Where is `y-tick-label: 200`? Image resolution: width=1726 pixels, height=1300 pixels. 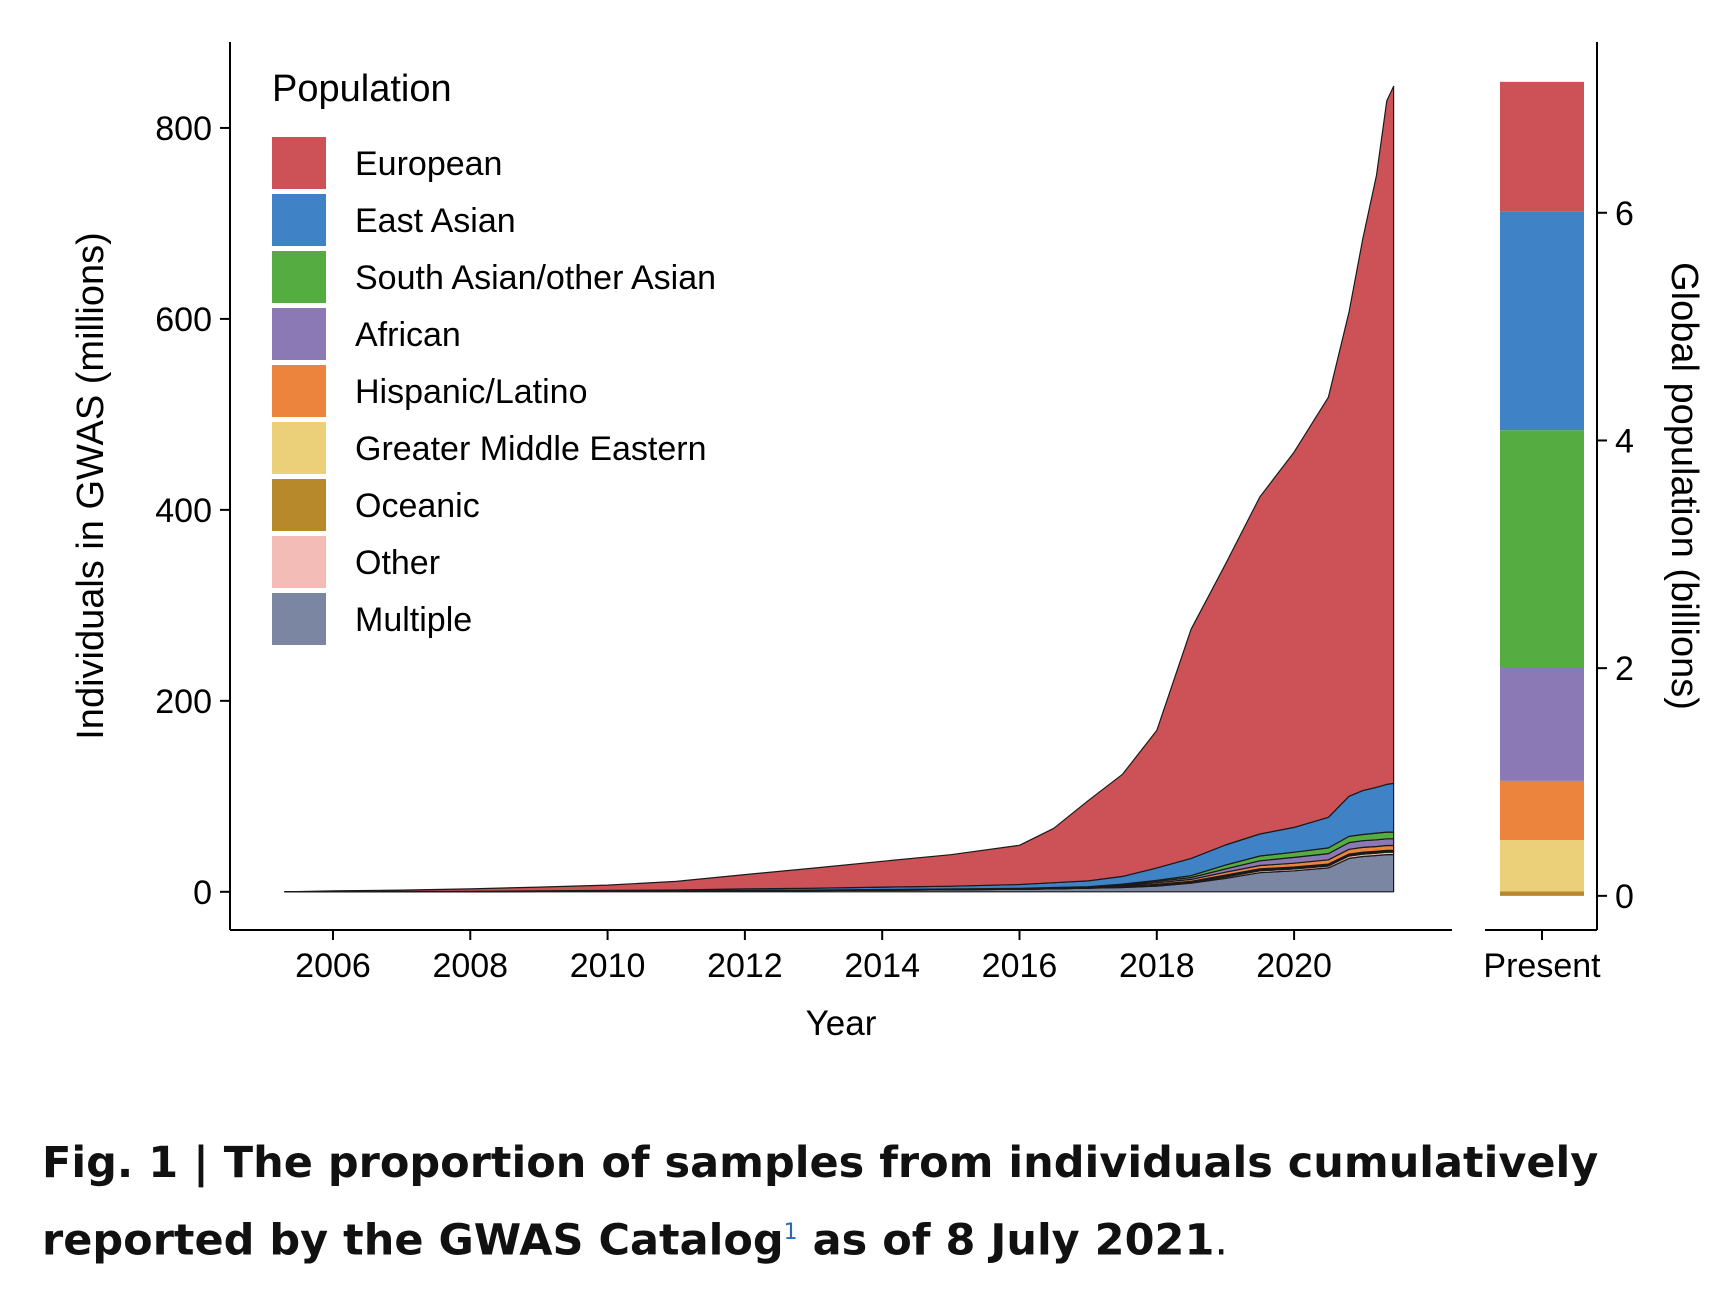
y-tick-label: 200 is located at coordinates (183, 702).